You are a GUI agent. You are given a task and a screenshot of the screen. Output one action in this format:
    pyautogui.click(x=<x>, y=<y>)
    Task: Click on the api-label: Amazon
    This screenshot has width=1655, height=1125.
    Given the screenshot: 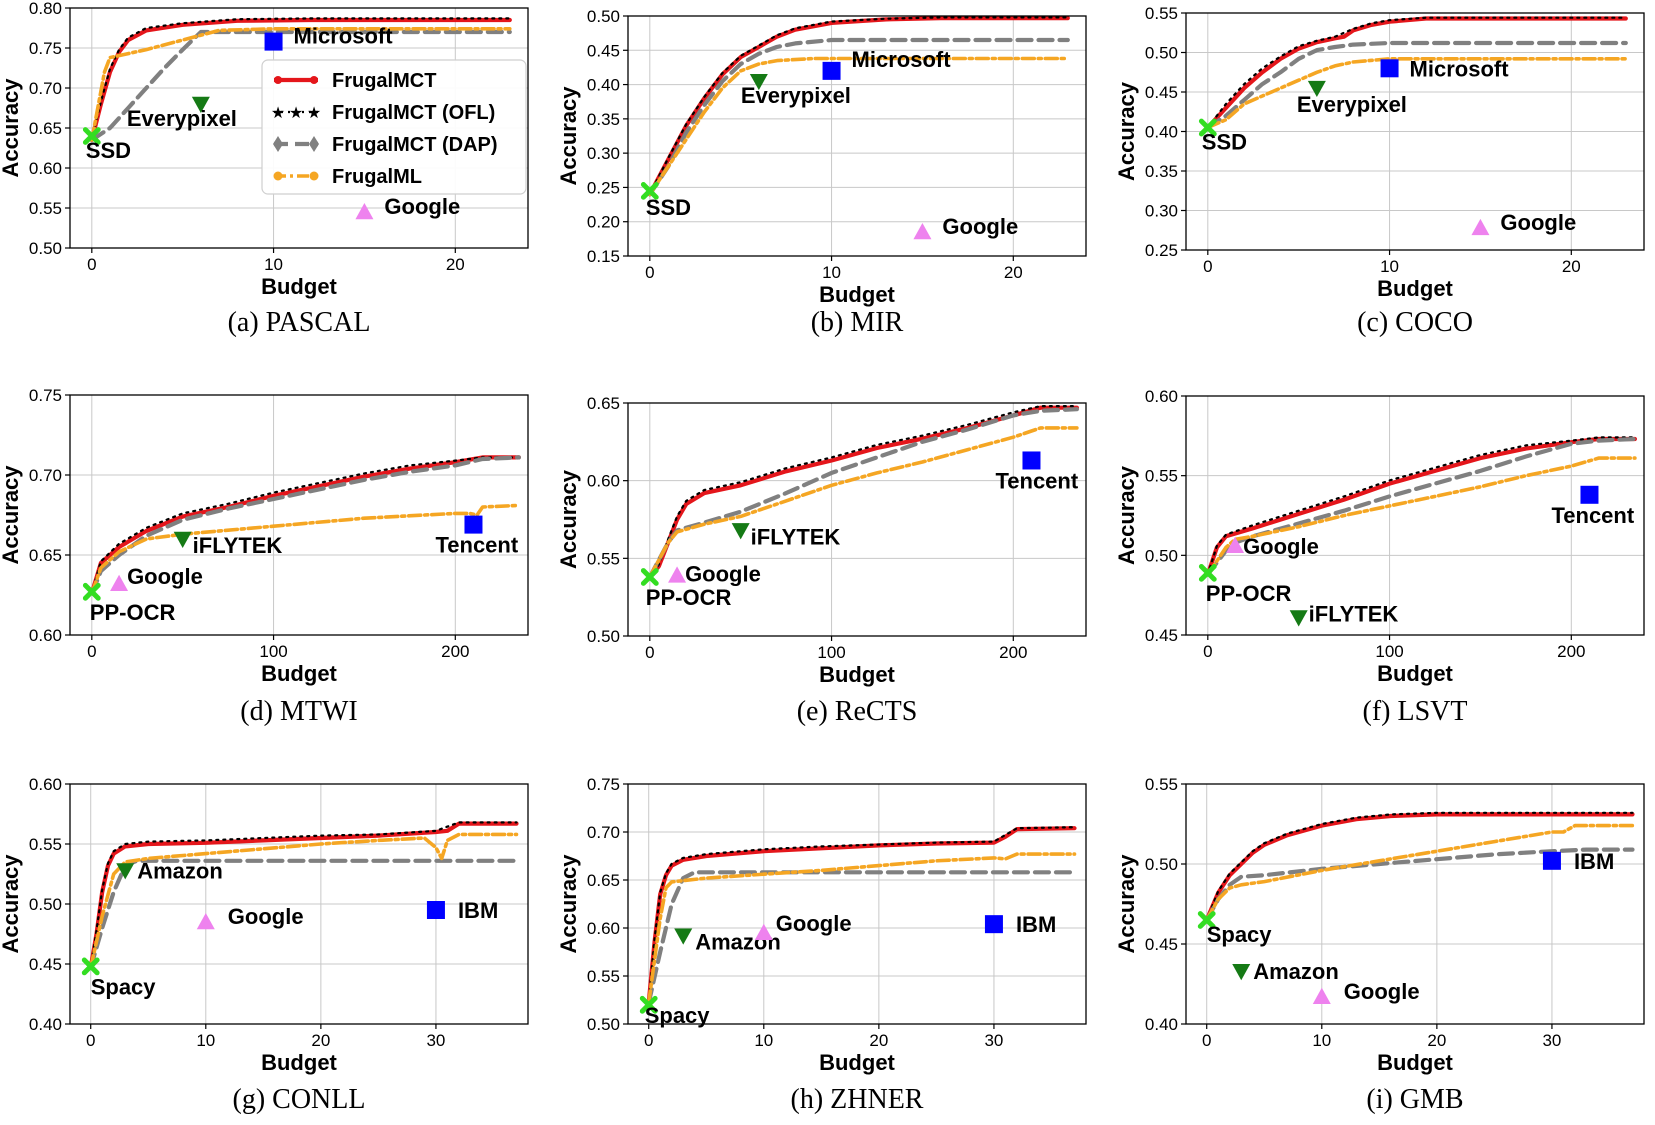 What is the action you would take?
    pyautogui.click(x=180, y=870)
    